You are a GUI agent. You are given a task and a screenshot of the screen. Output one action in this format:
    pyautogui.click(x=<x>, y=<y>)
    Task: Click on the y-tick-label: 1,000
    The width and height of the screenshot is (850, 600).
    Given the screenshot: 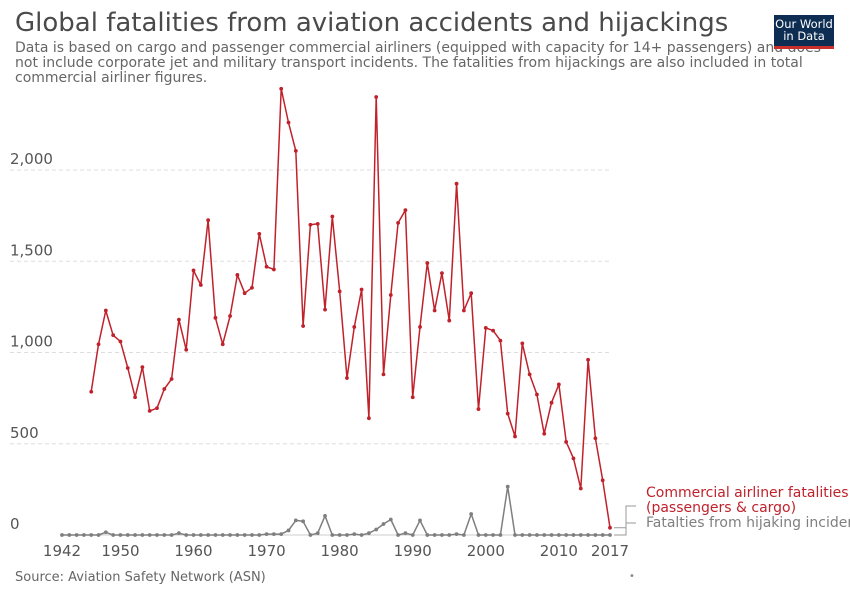 What is the action you would take?
    pyautogui.click(x=31, y=342)
    